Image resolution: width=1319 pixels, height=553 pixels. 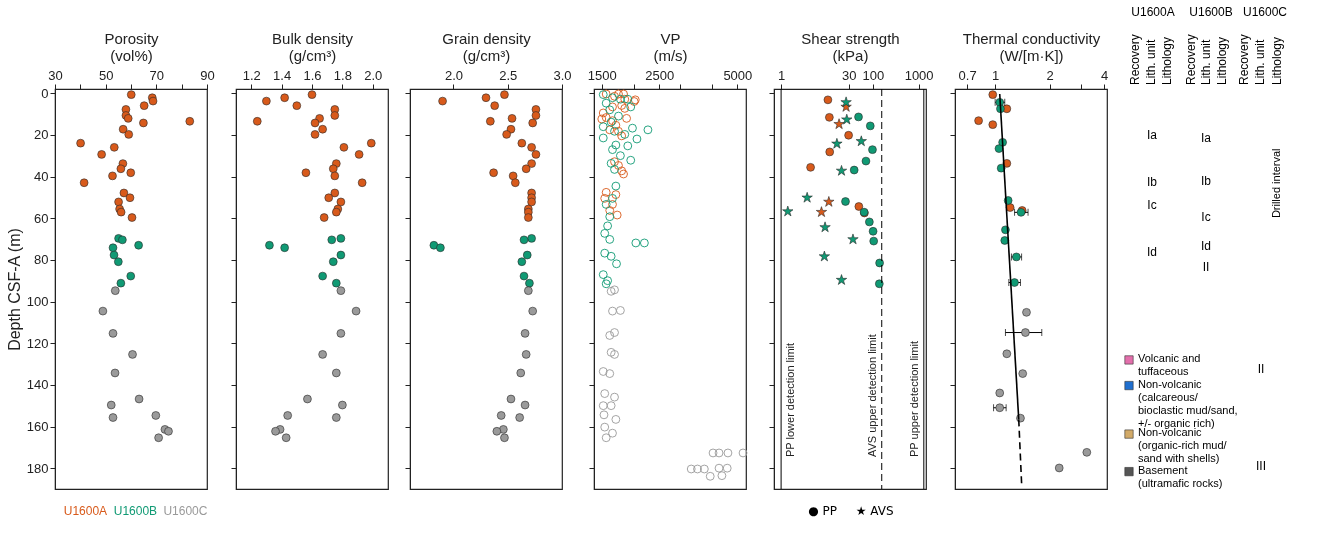 I want to click on x-tick-label: 2500, so click(x=660, y=75).